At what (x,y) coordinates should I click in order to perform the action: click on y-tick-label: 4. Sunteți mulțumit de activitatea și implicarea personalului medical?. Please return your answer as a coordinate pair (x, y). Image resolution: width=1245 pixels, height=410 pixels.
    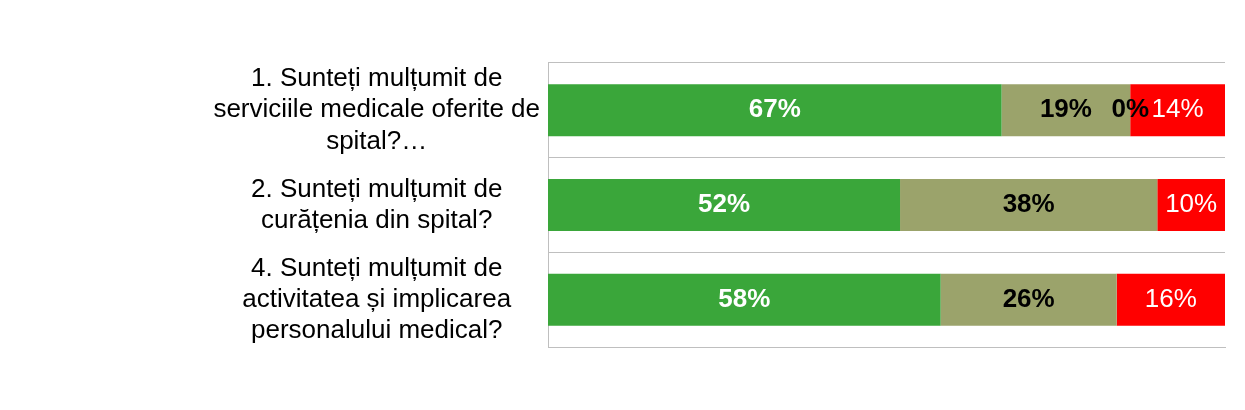
    Looking at the image, I should click on (377, 298).